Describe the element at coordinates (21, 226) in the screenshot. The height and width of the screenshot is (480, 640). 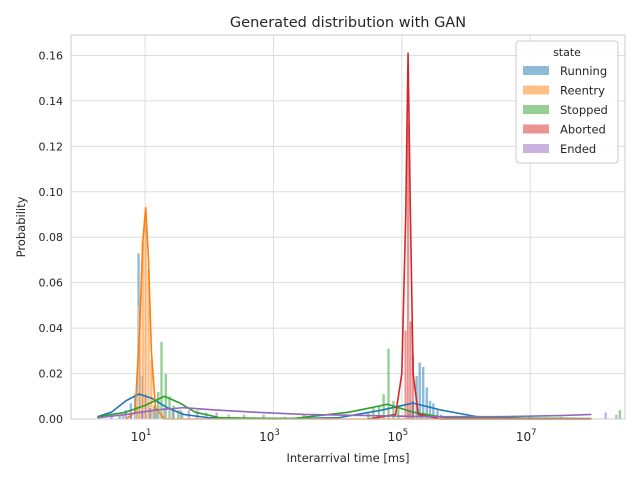
I see `y-axis-label: Probability` at that location.